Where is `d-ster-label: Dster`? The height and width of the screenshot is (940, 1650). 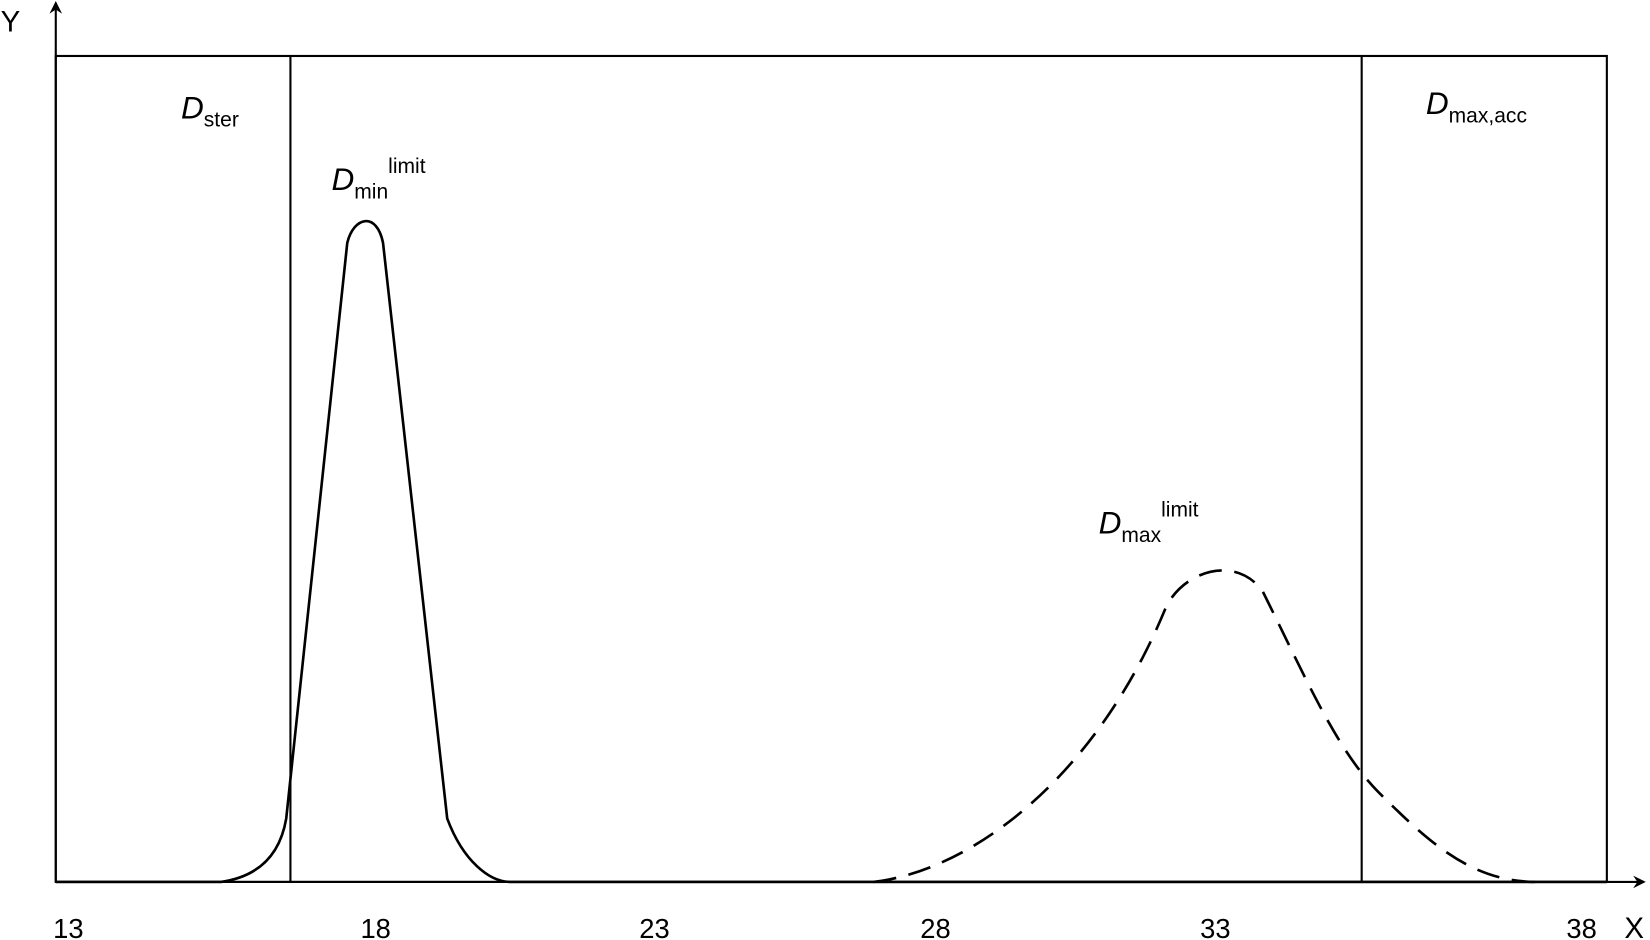 d-ster-label: Dster is located at coordinates (210, 110).